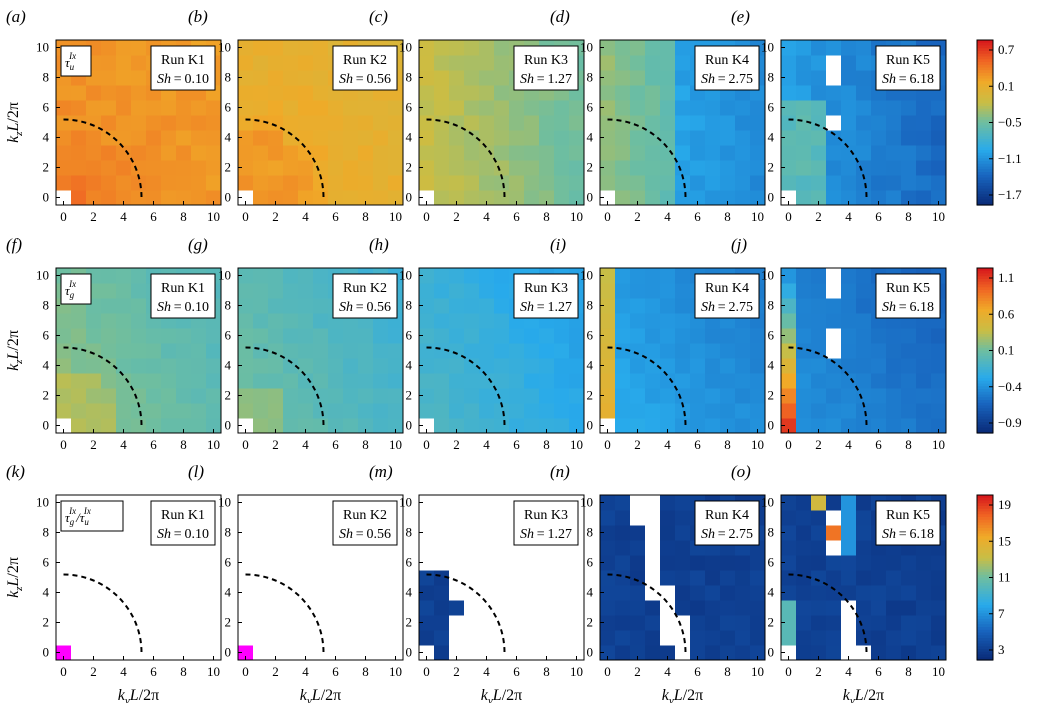 This screenshot has width=1037, height=703. Describe the element at coordinates (320, 695) in the screenshot. I see `x-axis-label: kyL/2π` at that location.